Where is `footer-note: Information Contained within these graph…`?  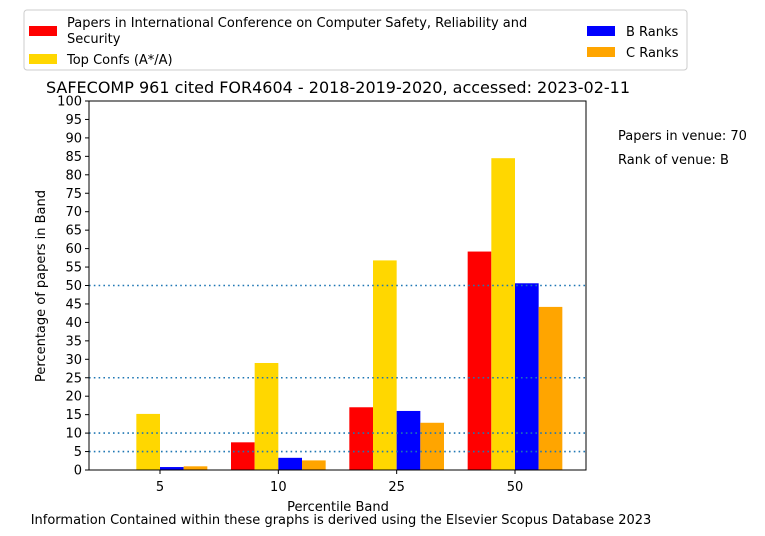 footer-note: Information Contained within these graph… is located at coordinates (341, 520).